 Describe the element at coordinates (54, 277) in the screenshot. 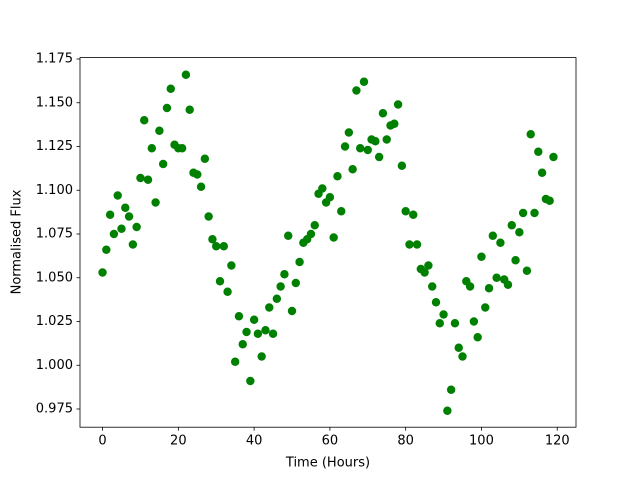

I see `y-tick-label: 1.050` at that location.